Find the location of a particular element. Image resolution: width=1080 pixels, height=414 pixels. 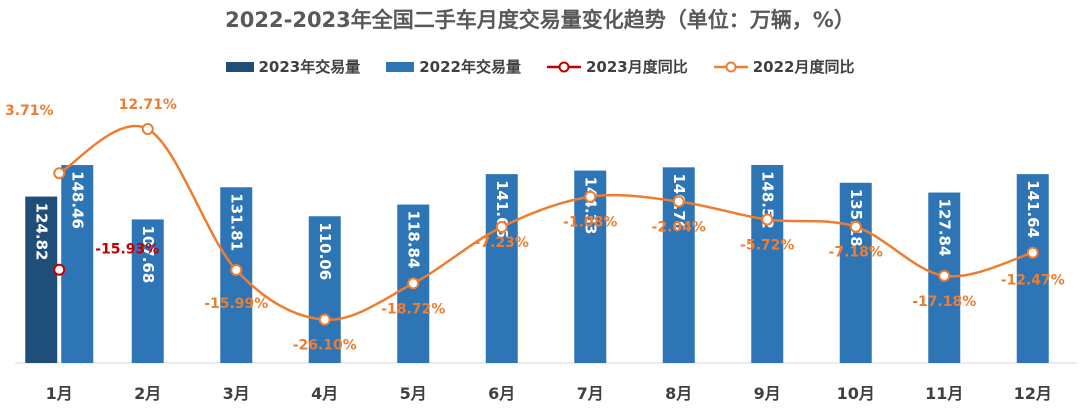

point-label-2022-yoy-7: -1.08% is located at coordinates (590, 223).